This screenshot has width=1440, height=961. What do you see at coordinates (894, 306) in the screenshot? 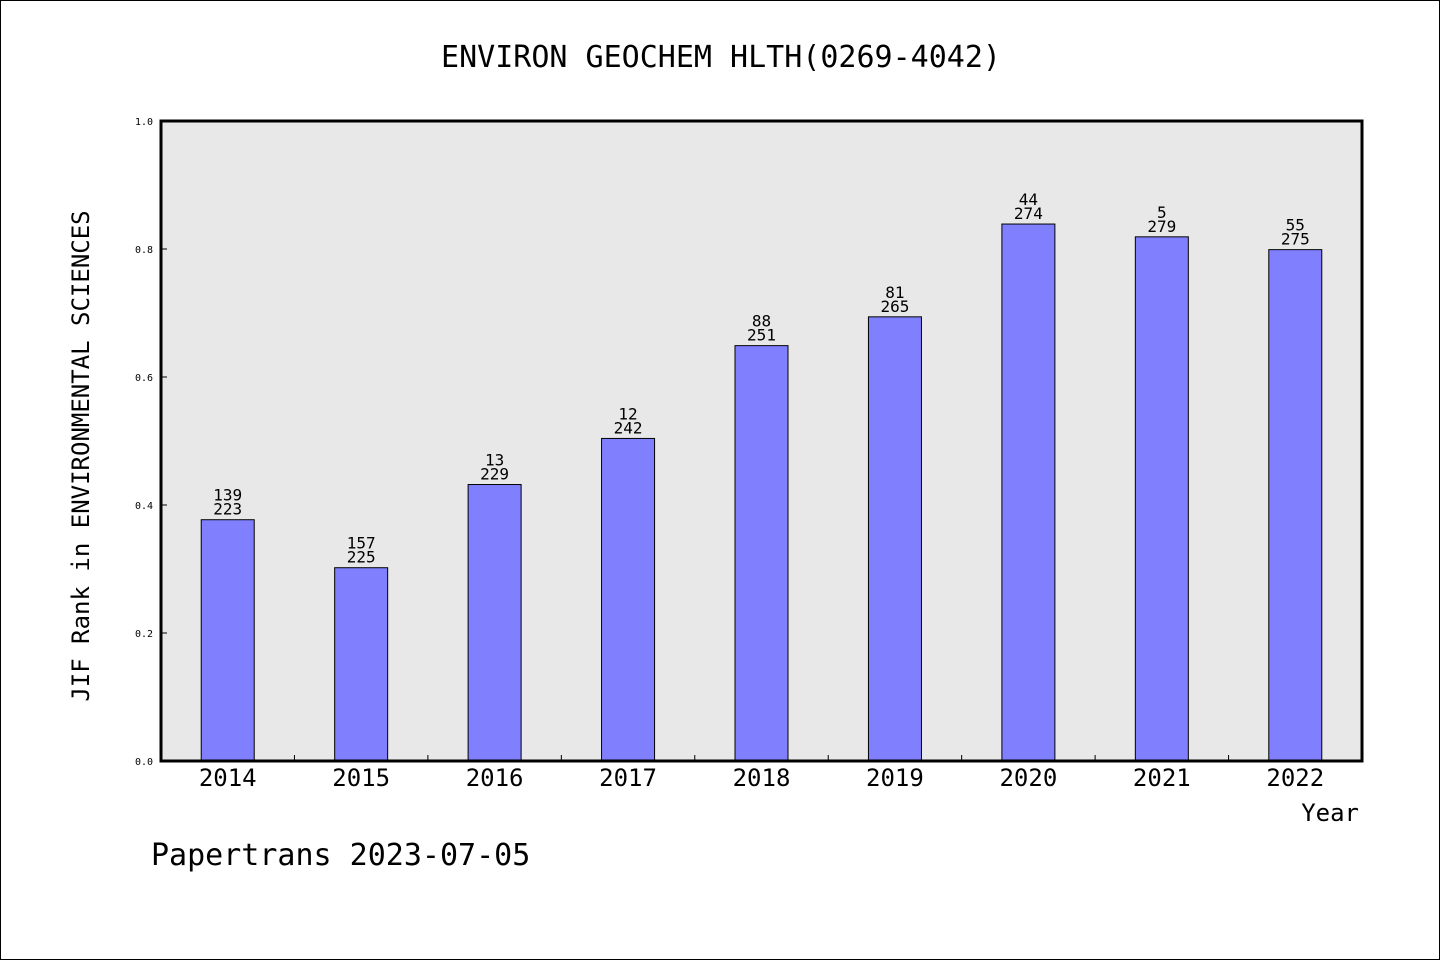
I see `bar-total-label: 265` at bounding box center [894, 306].